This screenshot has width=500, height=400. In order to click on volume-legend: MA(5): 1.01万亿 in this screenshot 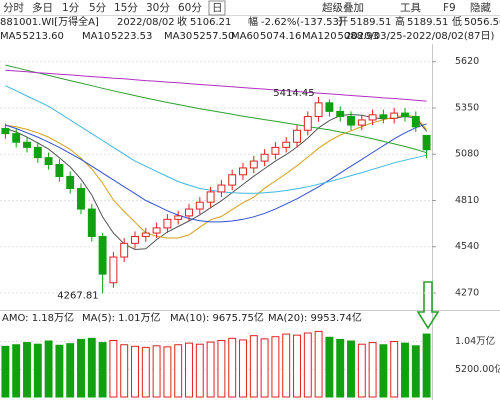, I will do `click(121, 317)`.